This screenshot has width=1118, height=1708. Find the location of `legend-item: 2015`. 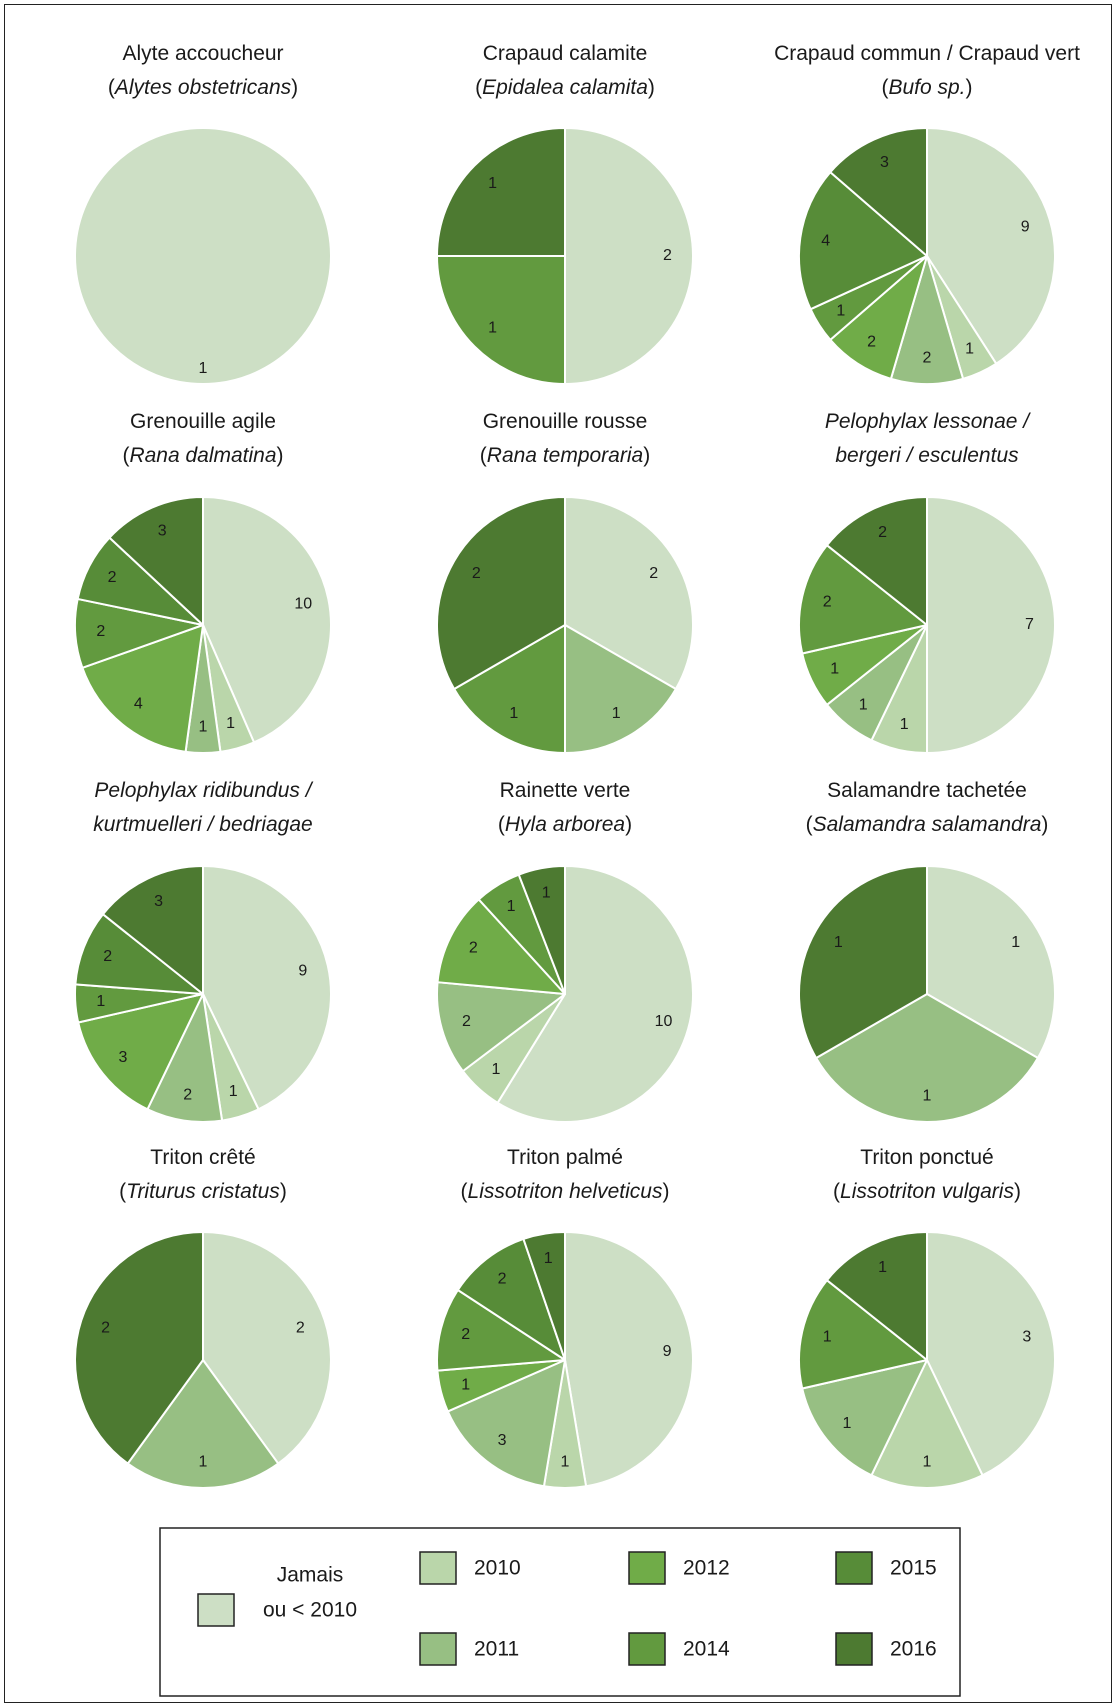

legend-item: 2015 is located at coordinates (886, 1568).